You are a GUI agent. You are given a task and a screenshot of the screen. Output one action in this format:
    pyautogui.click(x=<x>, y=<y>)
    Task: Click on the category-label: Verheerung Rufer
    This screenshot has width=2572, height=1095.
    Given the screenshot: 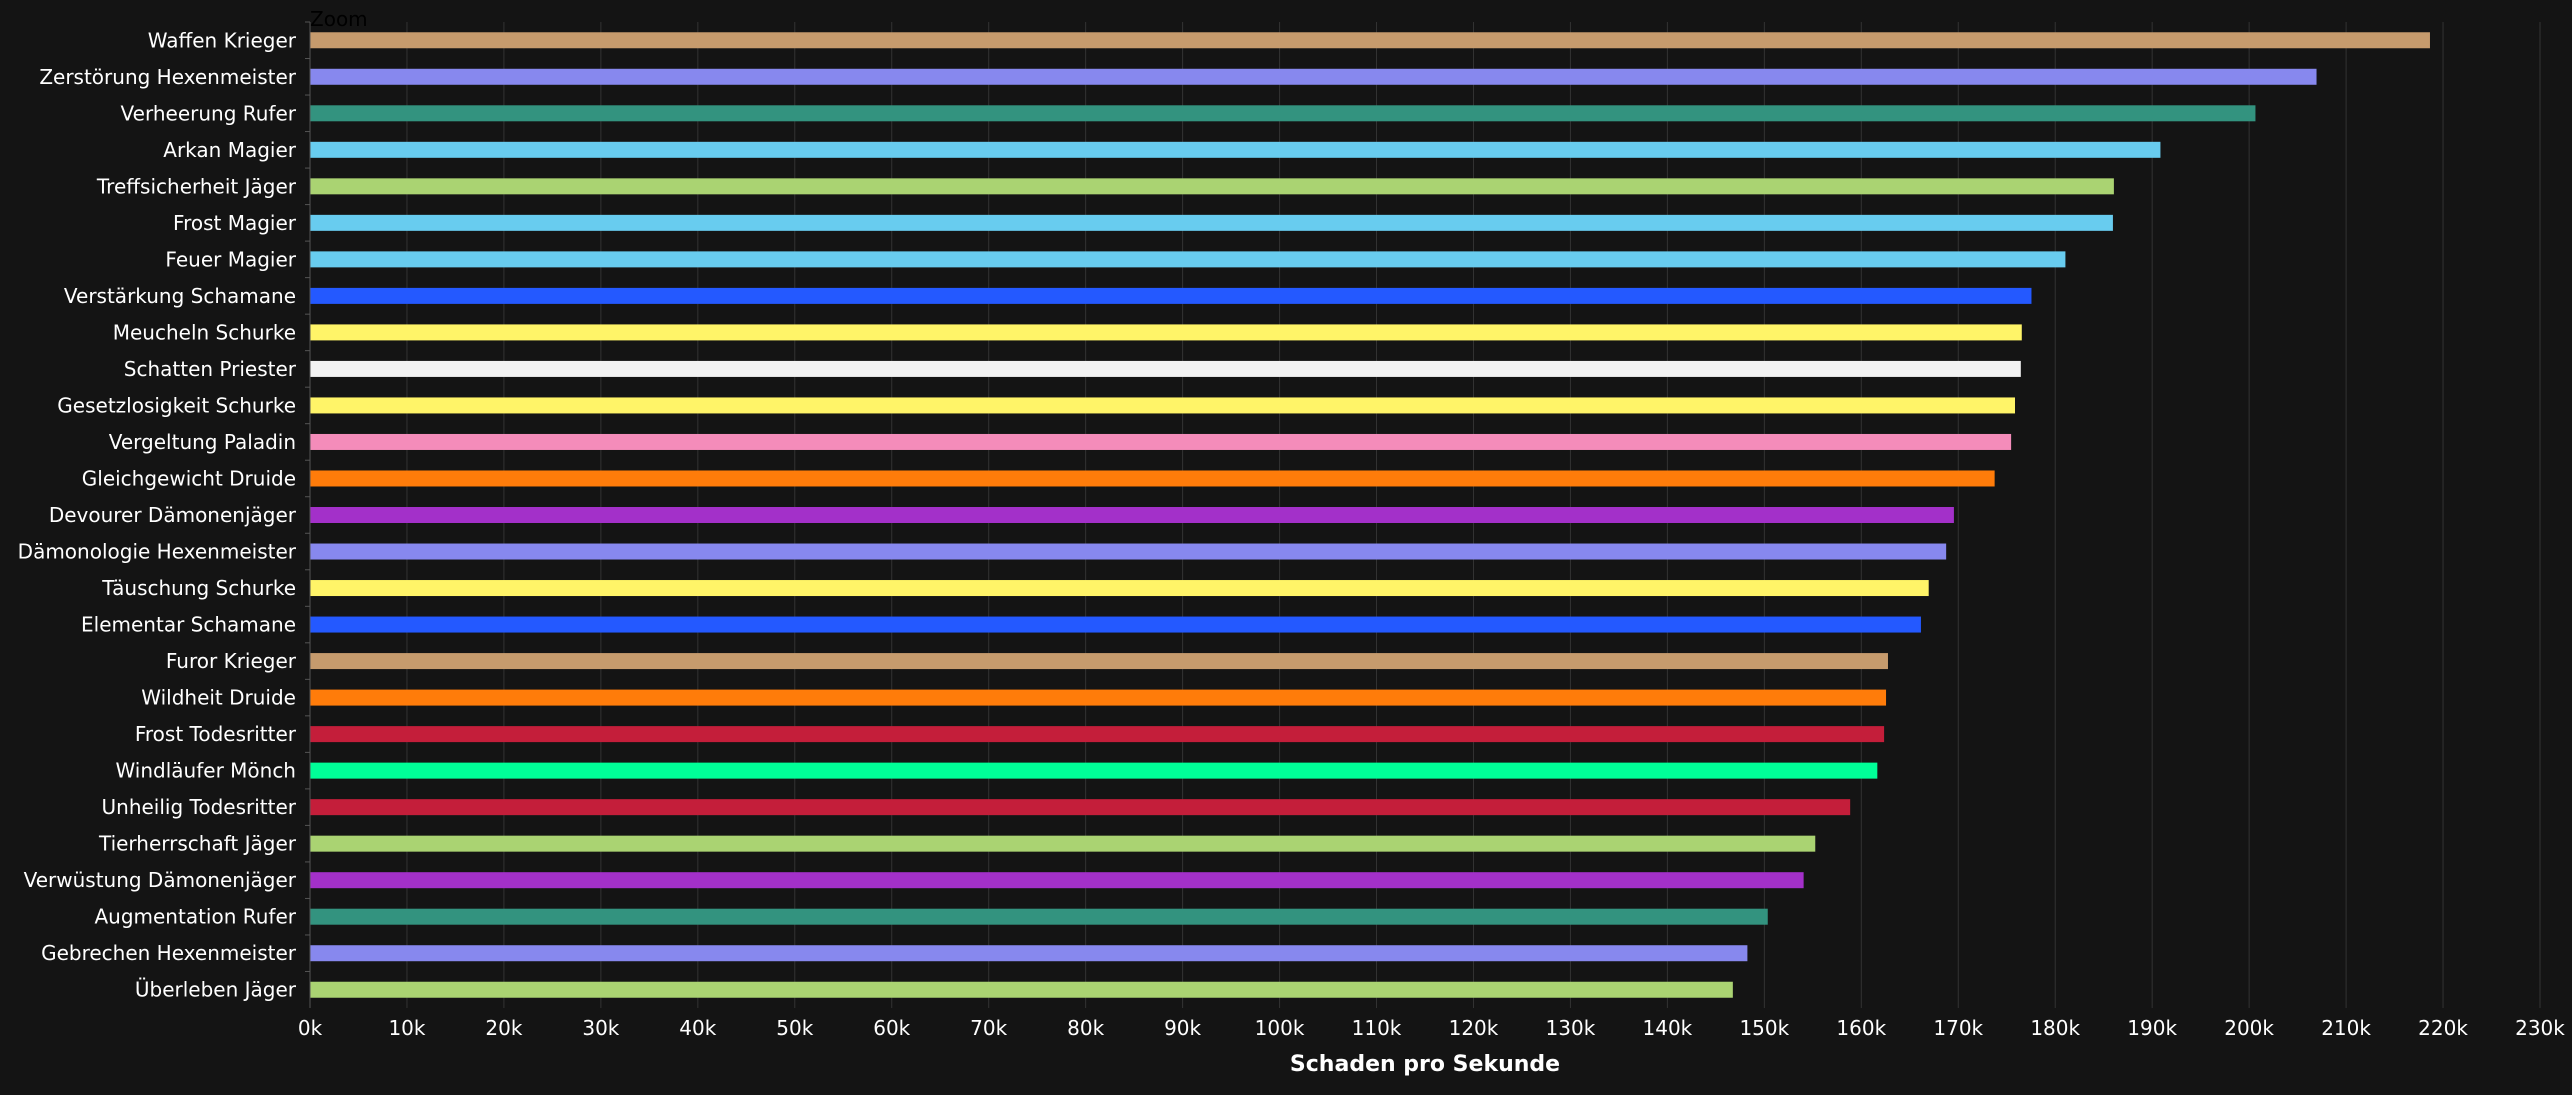 What is the action you would take?
    pyautogui.click(x=209, y=113)
    